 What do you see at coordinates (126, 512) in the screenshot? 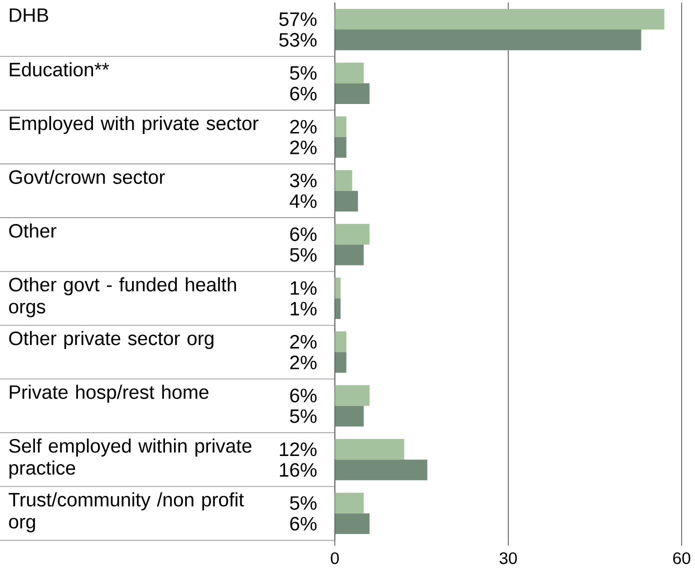
I see `y-tick-label: Trust/community /non profit org` at bounding box center [126, 512].